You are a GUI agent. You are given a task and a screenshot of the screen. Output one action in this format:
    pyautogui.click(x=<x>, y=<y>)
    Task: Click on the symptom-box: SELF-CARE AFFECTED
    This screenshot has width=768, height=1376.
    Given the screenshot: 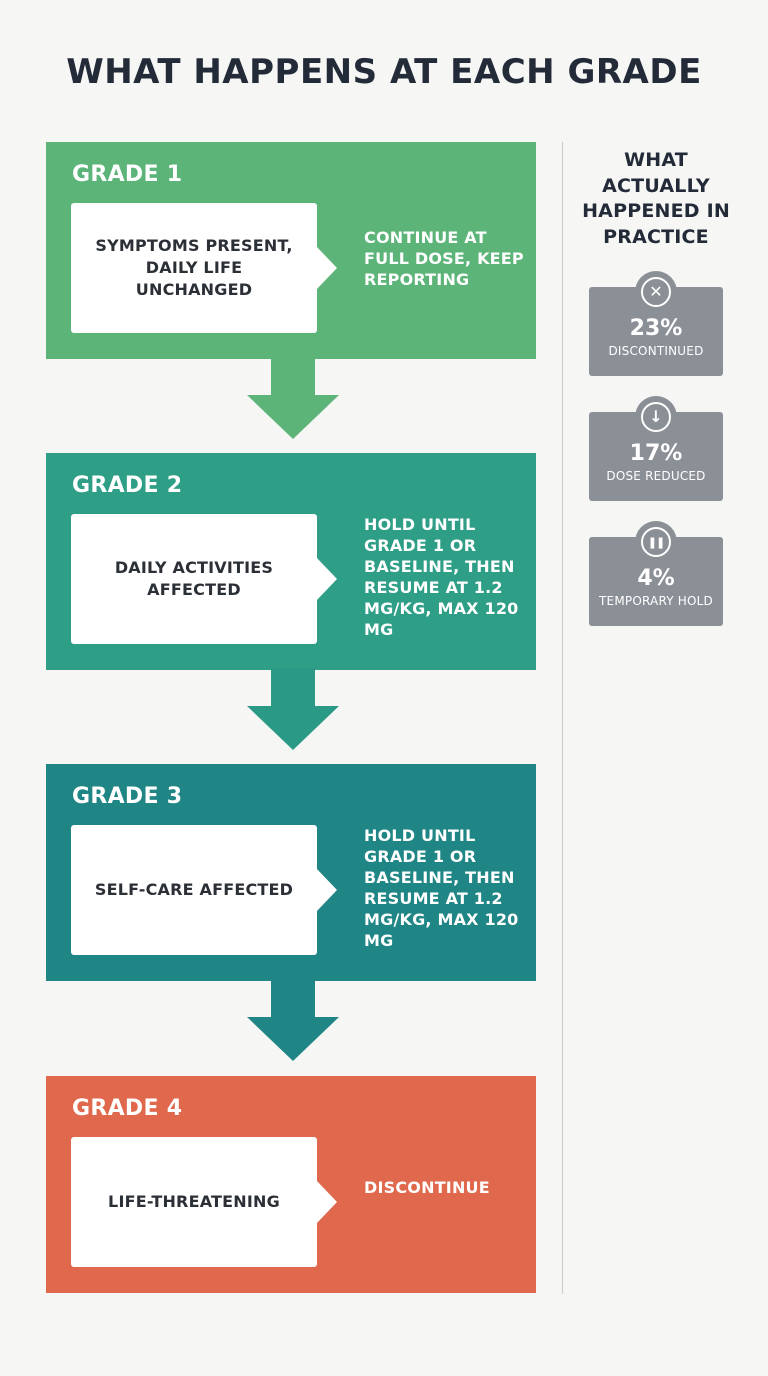 What is the action you would take?
    pyautogui.click(x=204, y=890)
    